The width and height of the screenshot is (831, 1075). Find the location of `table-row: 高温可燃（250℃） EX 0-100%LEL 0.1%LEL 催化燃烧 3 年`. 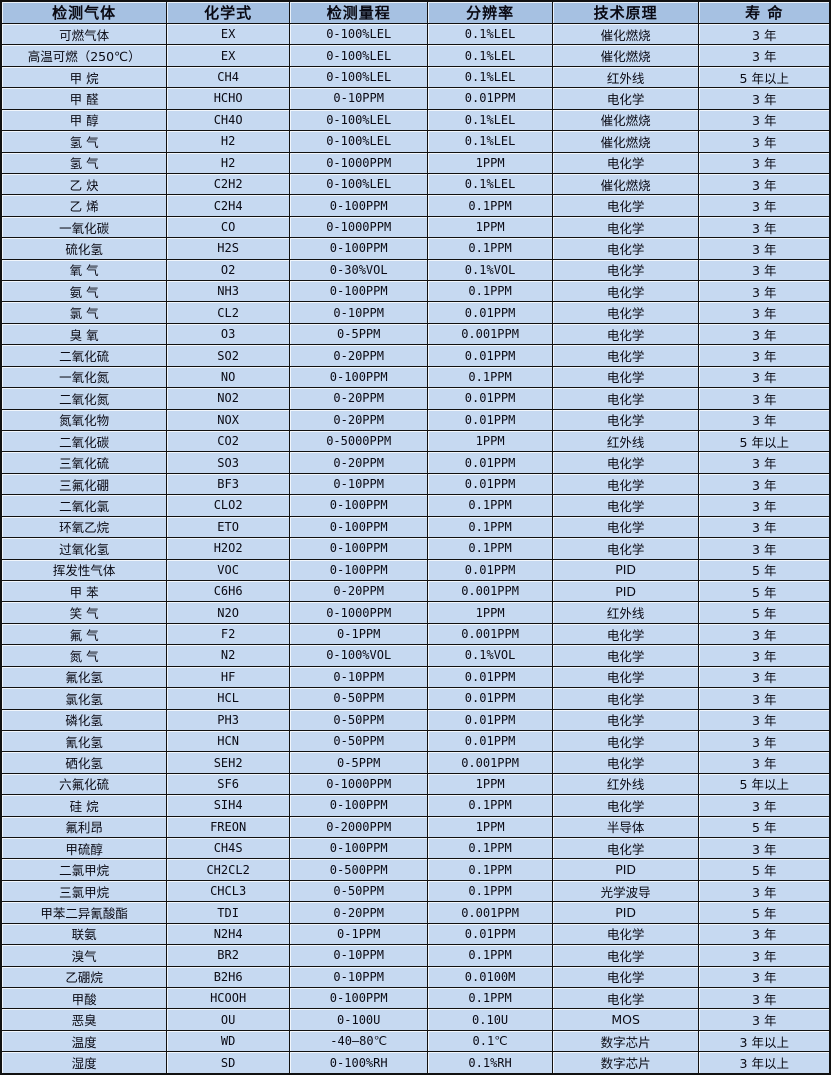

table-row: 高温可燃（250℃） EX 0-100%LEL 0.1%LEL 催化燃烧 3 年 is located at coordinates (415, 55).